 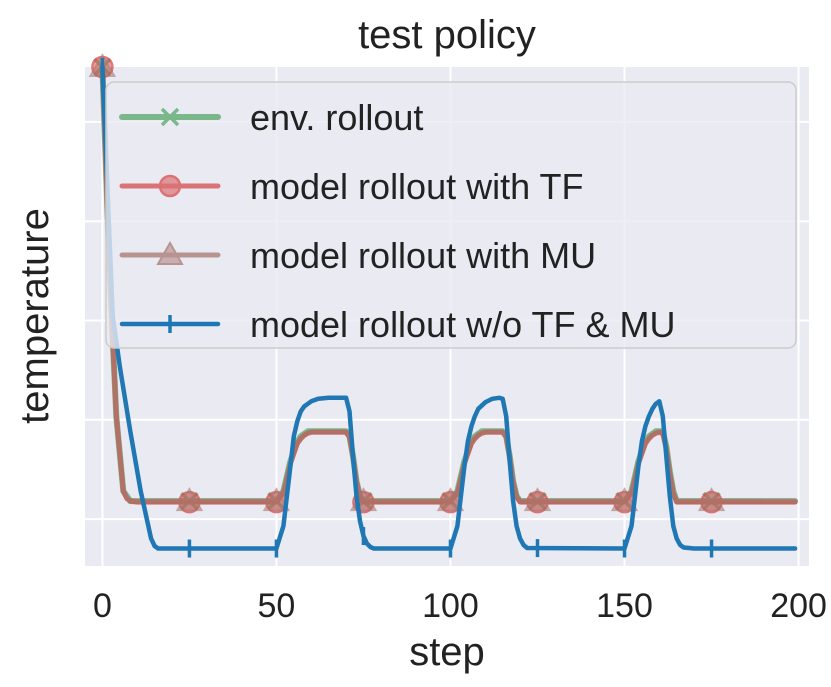 I want to click on legend-label-model-rollout-with-mu: model rollout with MU, so click(x=423, y=255).